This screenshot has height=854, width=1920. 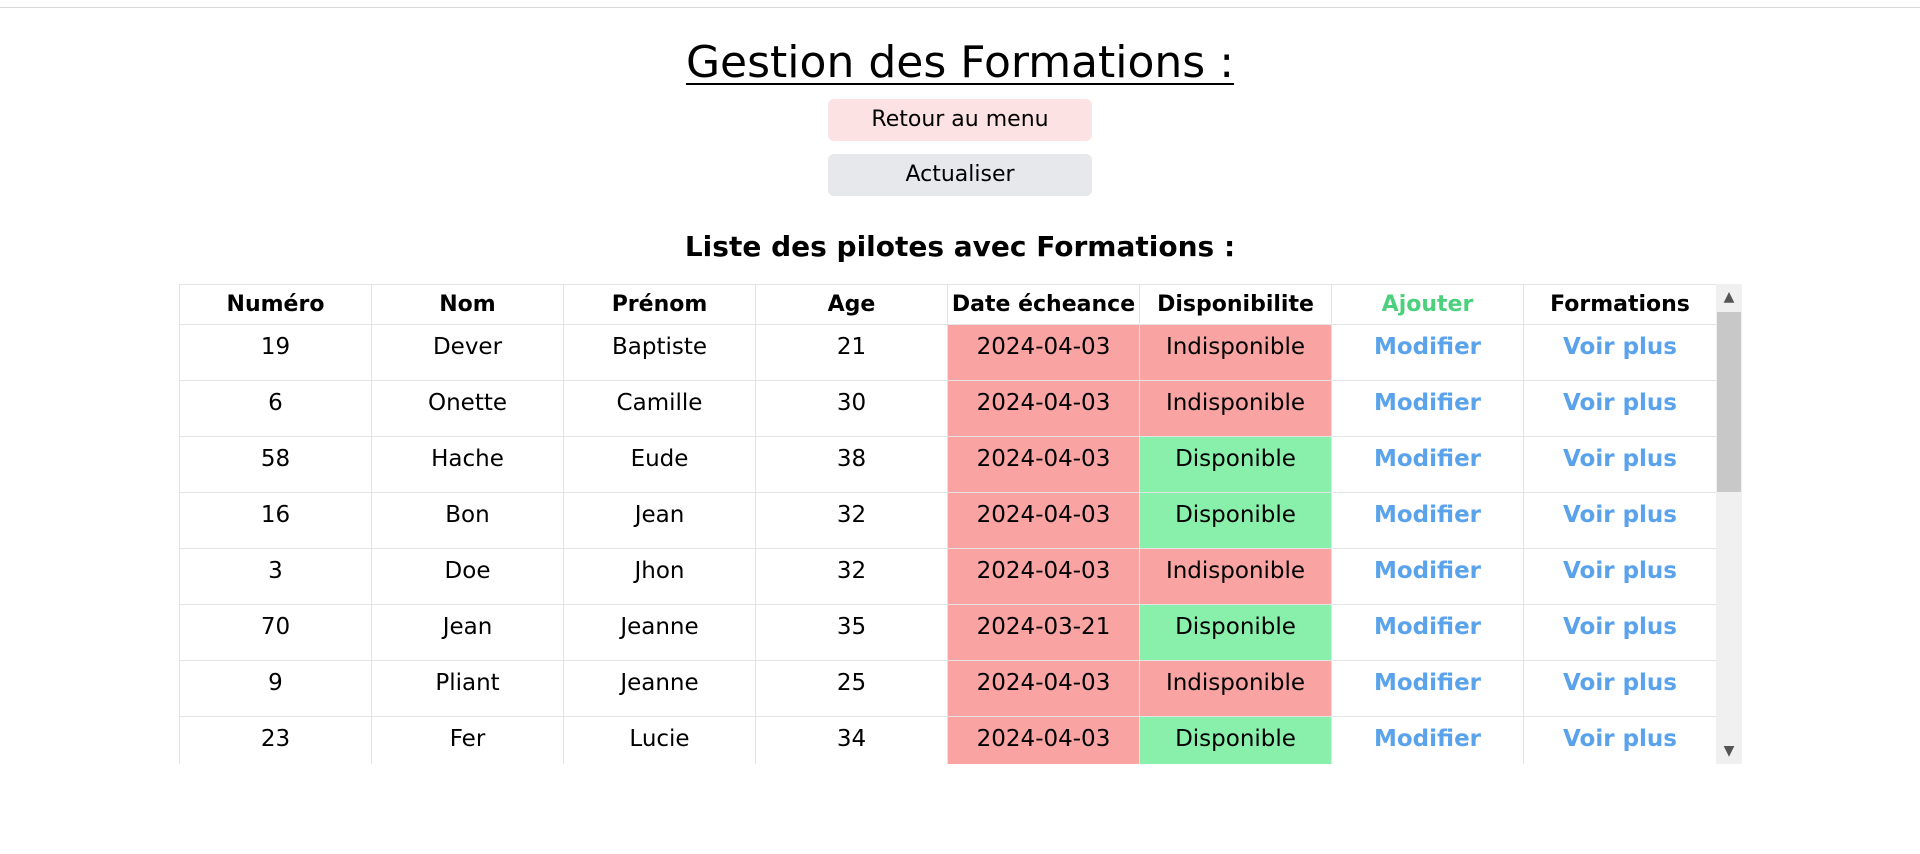 I want to click on cell-prenom: Jean, so click(x=659, y=520).